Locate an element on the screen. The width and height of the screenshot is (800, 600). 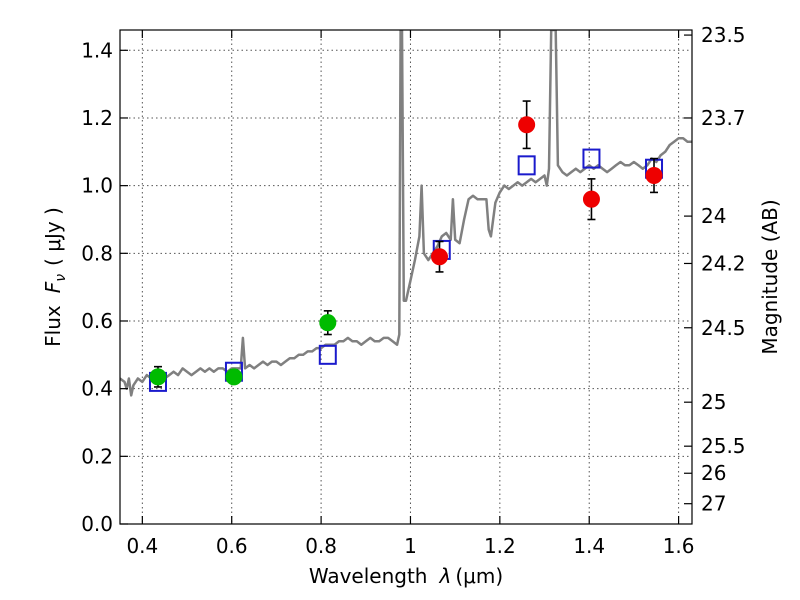
x-tick-label: 0.4 is located at coordinates (142, 546).